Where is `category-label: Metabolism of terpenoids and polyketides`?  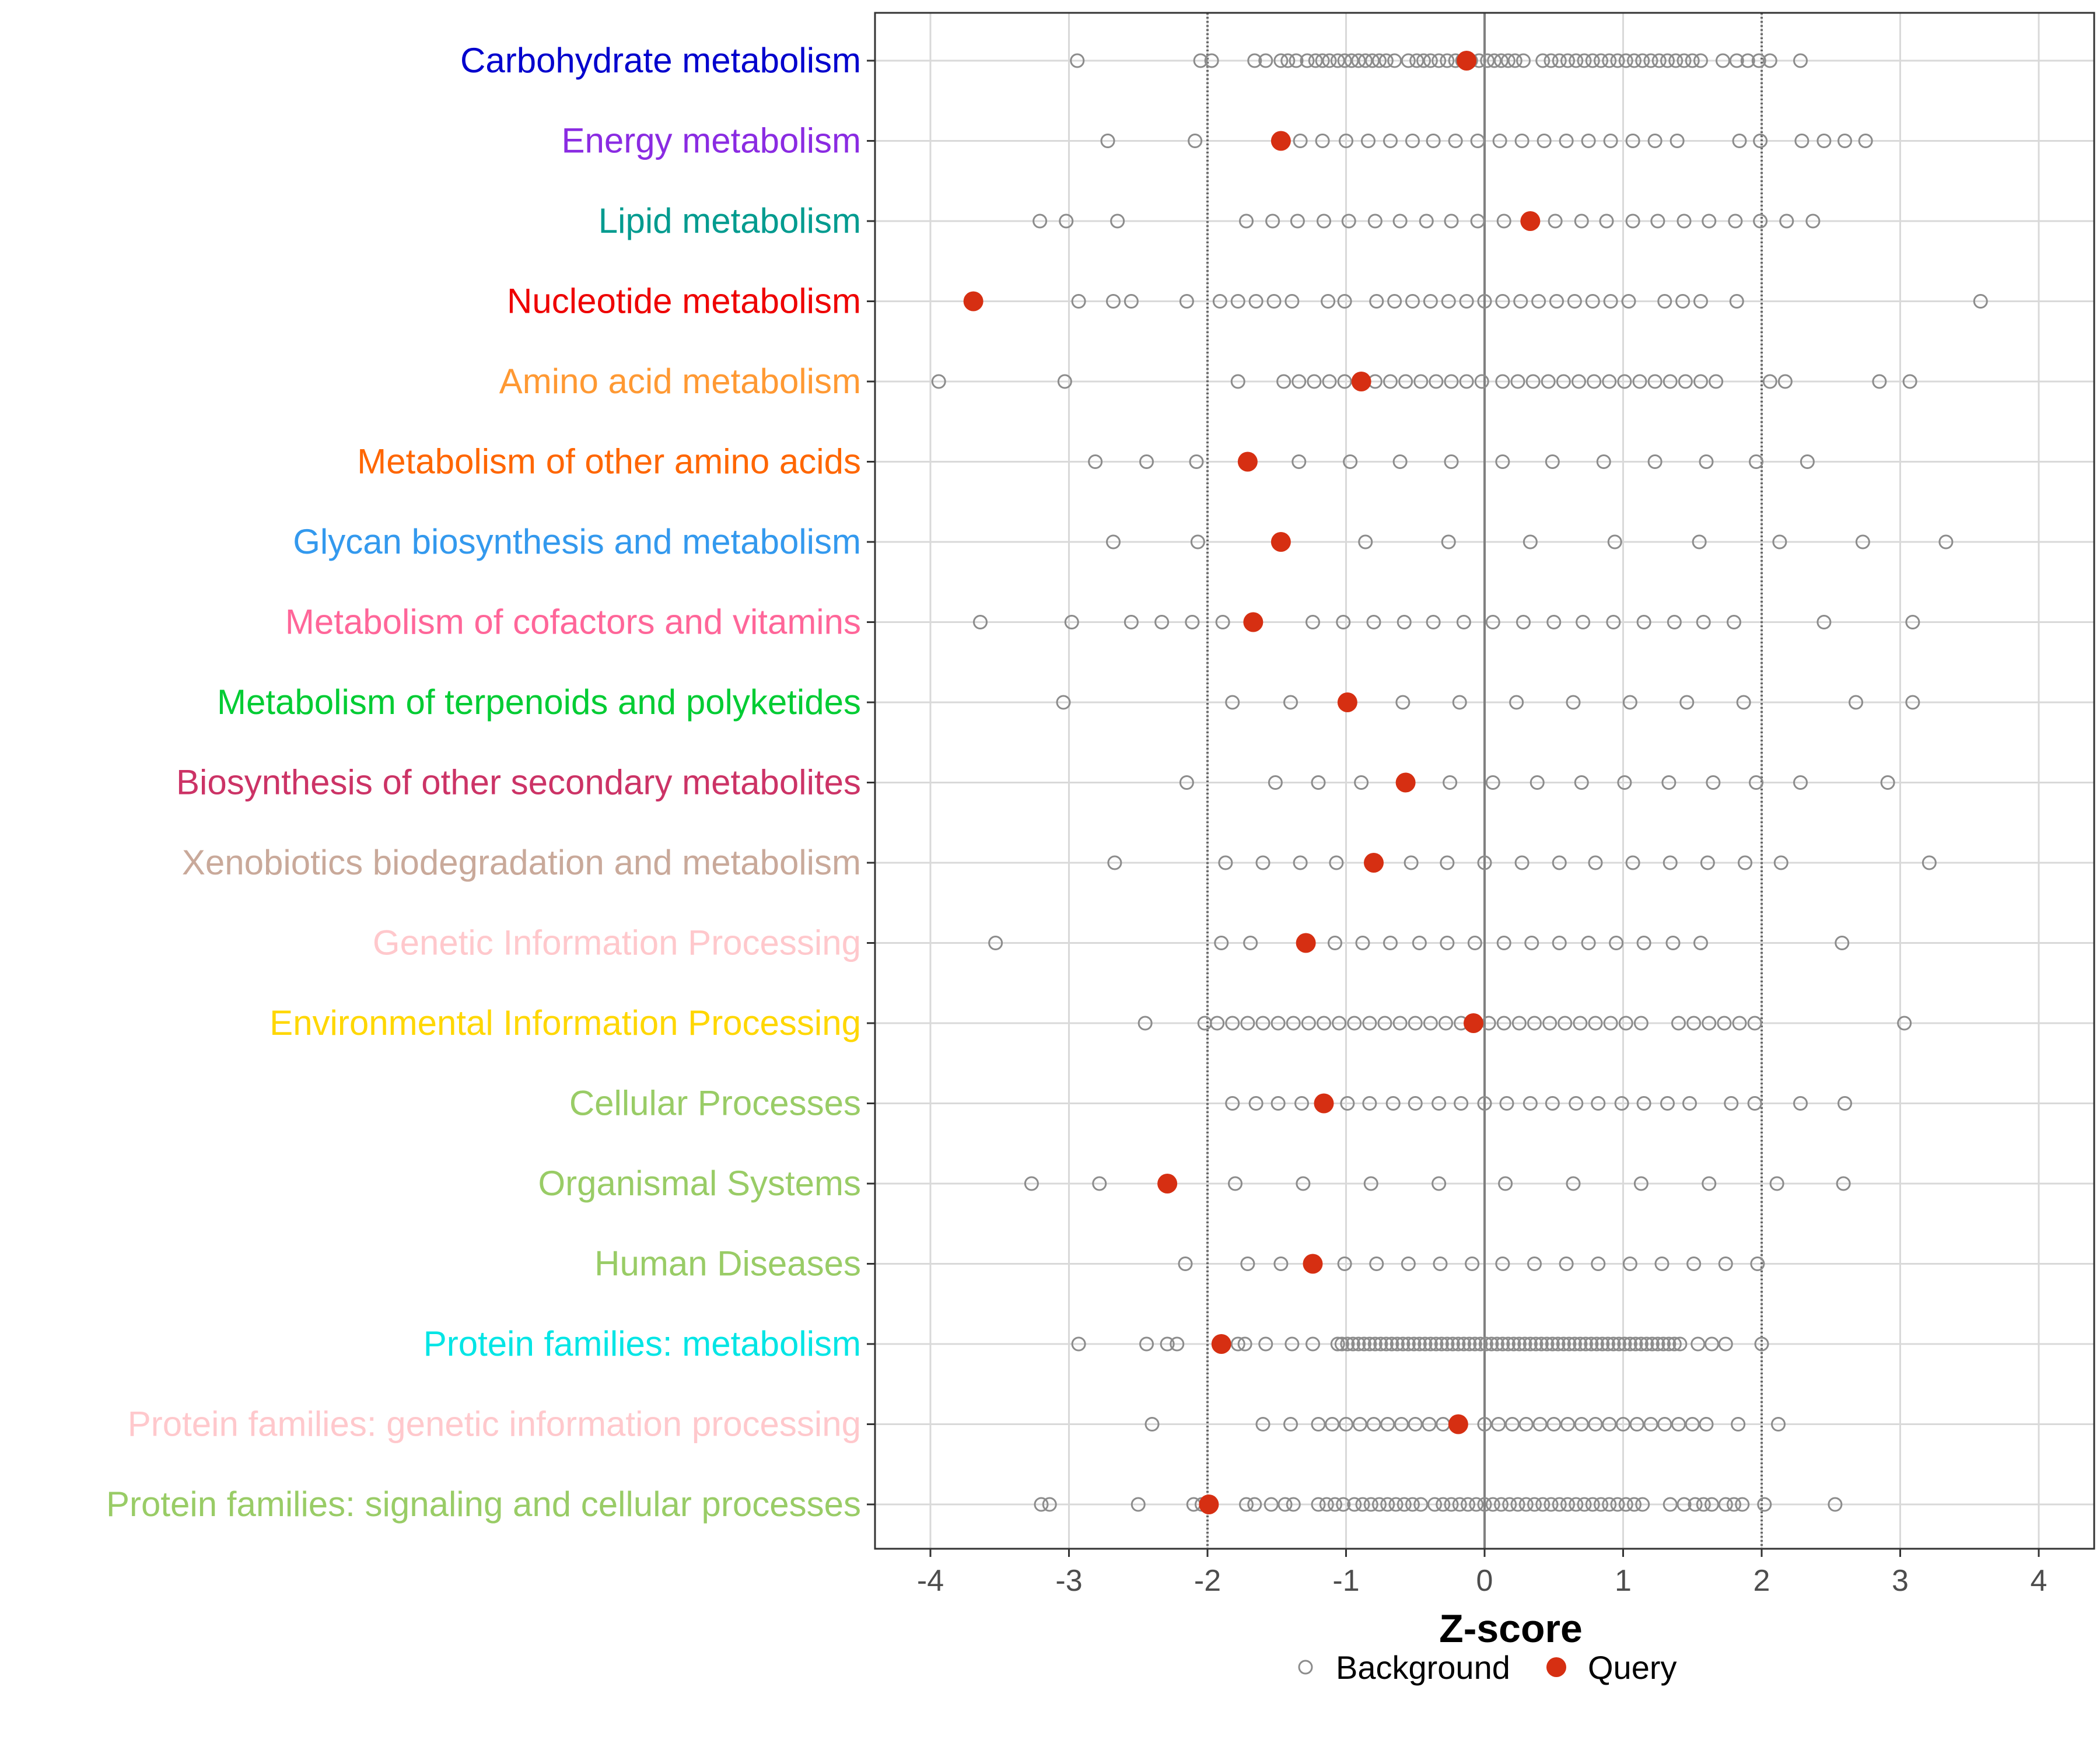 category-label: Metabolism of terpenoids and polyketides is located at coordinates (539, 702).